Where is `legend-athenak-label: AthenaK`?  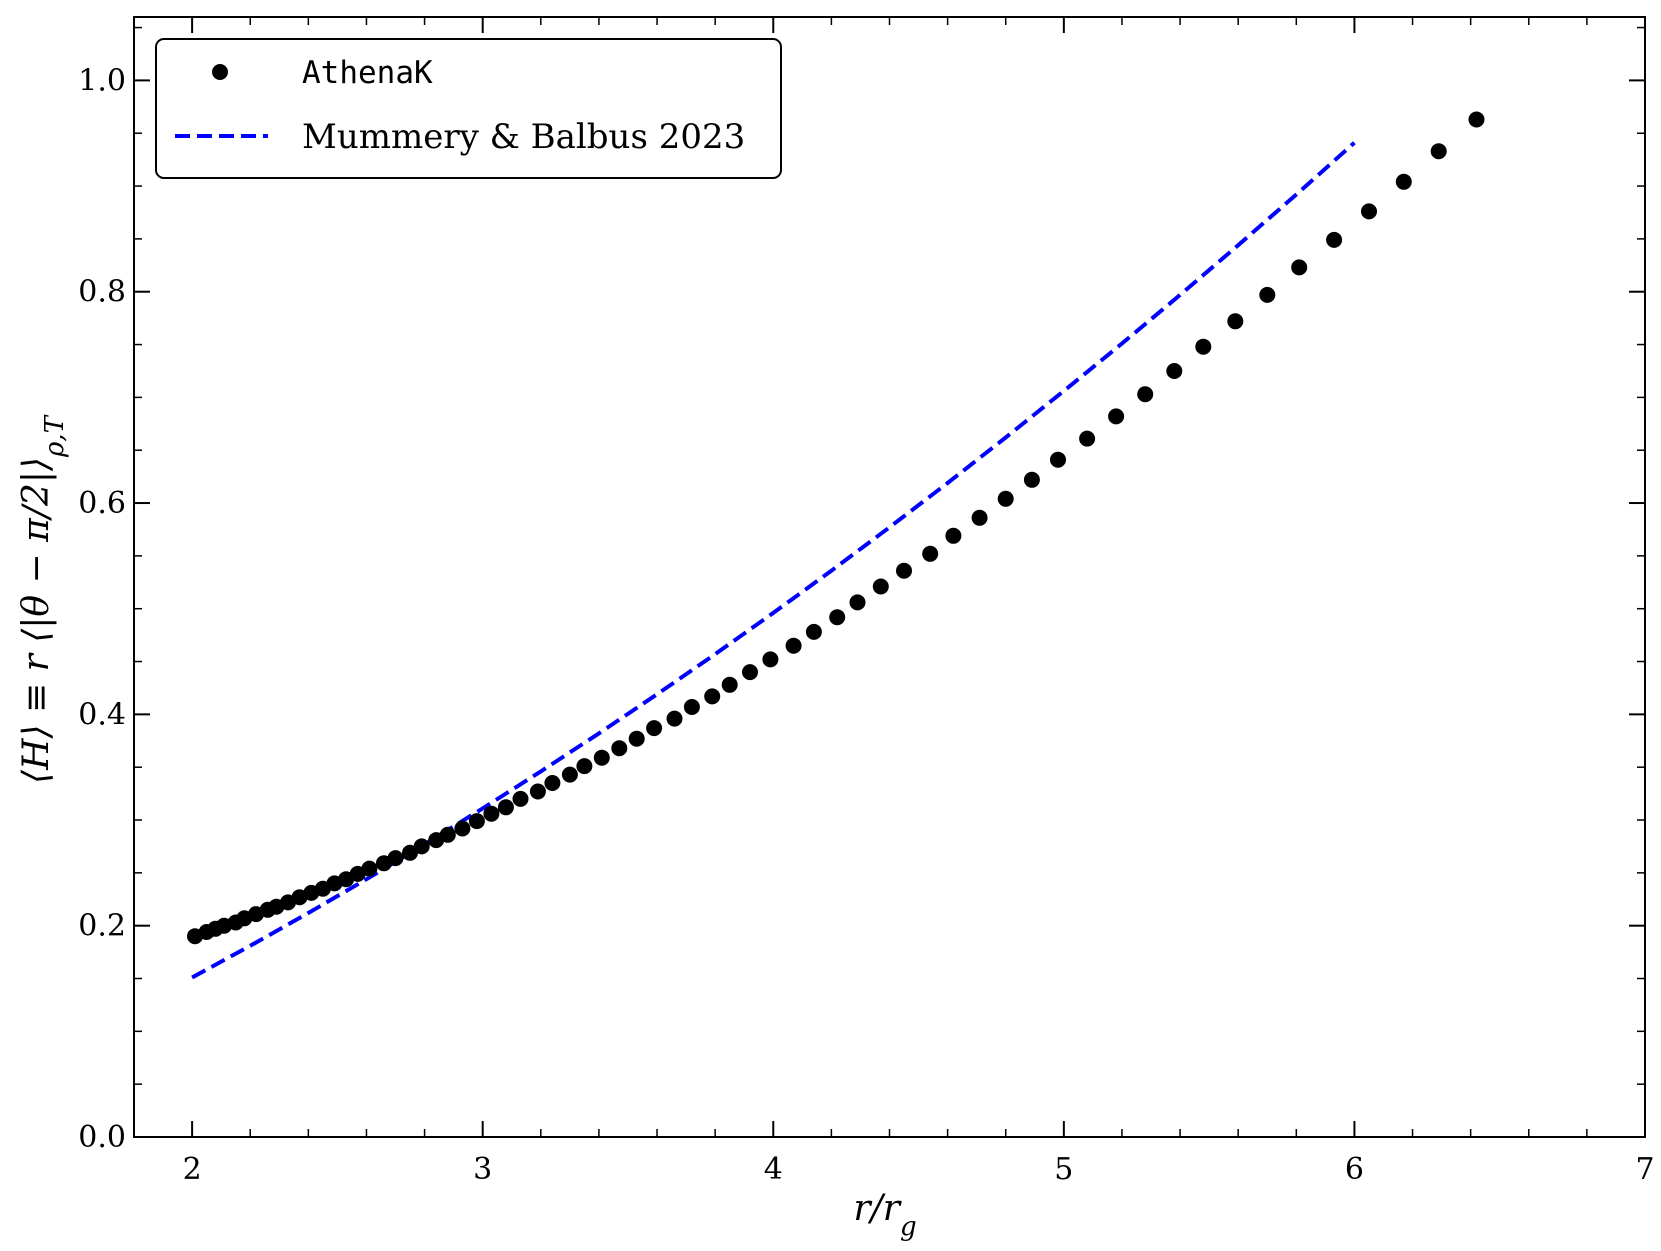
legend-athenak-label: AthenaK is located at coordinates (367, 73).